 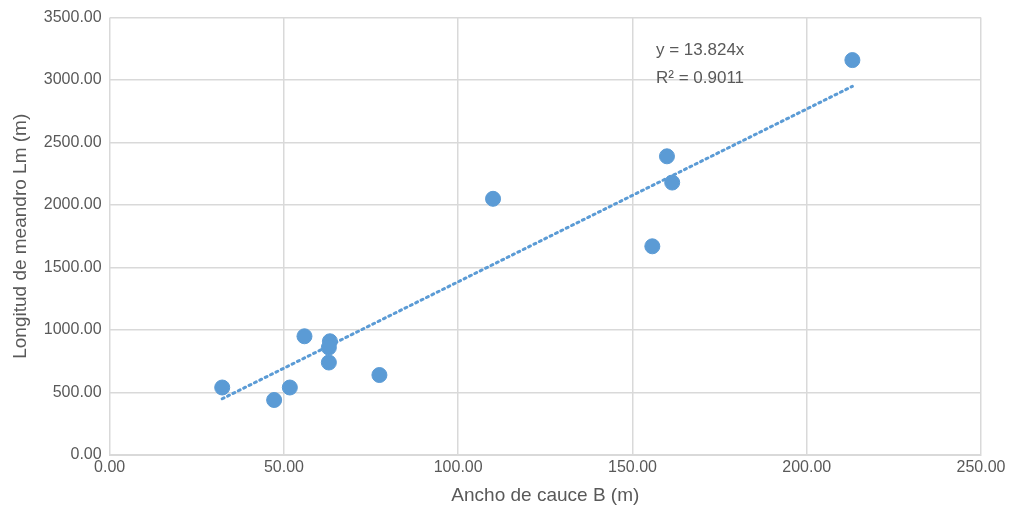 What do you see at coordinates (700, 50) in the screenshot?
I see `annotation: y = 13.824x` at bounding box center [700, 50].